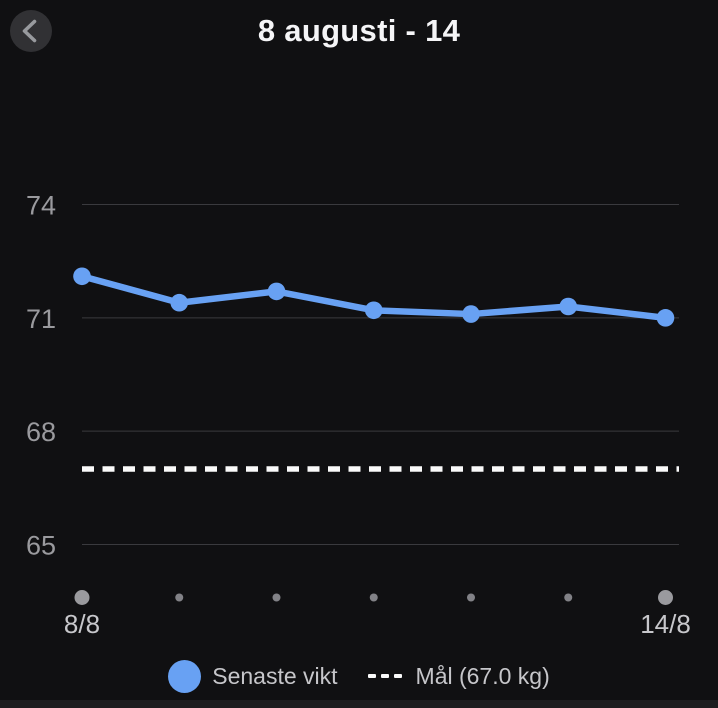 The height and width of the screenshot is (708, 718). I want to click on chevron-left-icon, so click(31, 31).